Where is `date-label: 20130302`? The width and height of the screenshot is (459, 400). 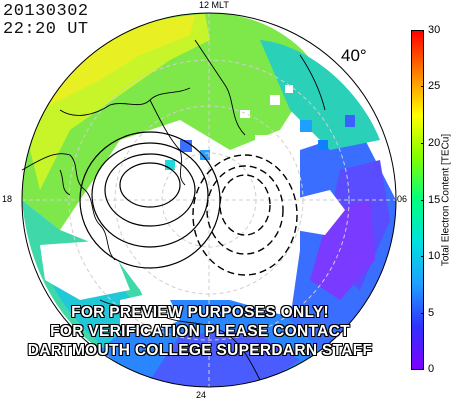 date-label: 20130302 is located at coordinates (46, 11).